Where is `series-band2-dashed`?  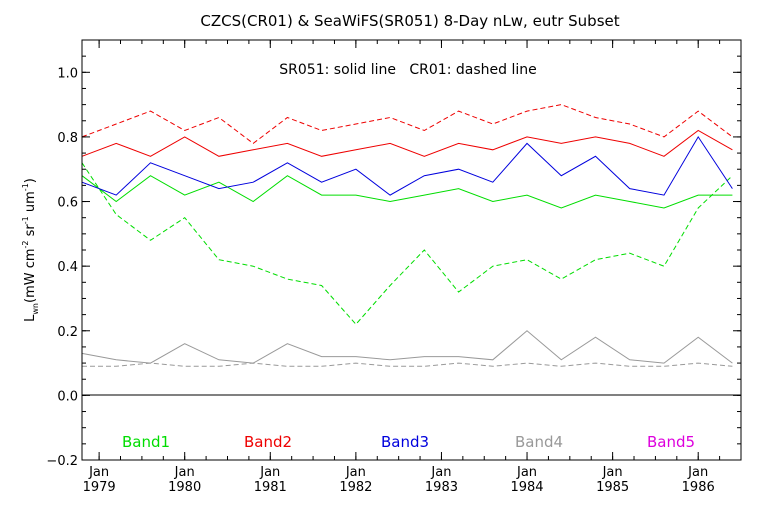
series-band2-dashed is located at coordinates (407, 124).